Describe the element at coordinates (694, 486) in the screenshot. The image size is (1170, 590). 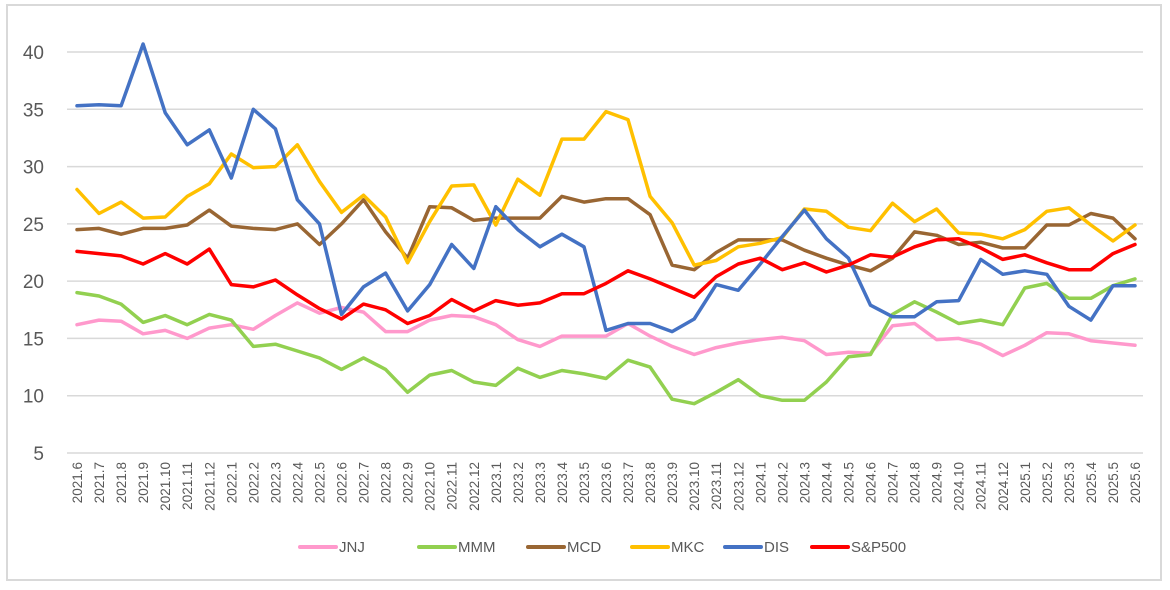
I see `x-tick-label: 2023.10` at that location.